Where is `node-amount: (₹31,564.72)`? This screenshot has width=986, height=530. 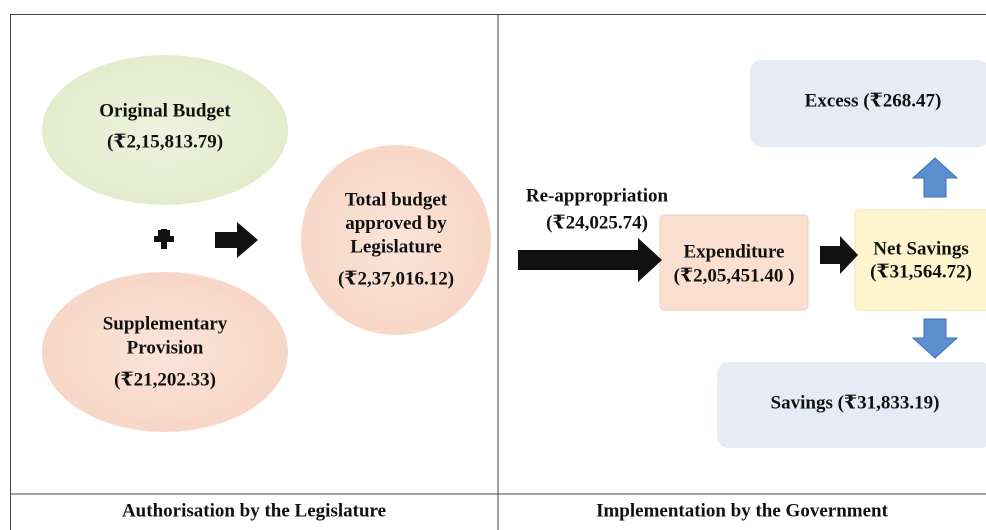 node-amount: (₹31,564.72) is located at coordinates (921, 271).